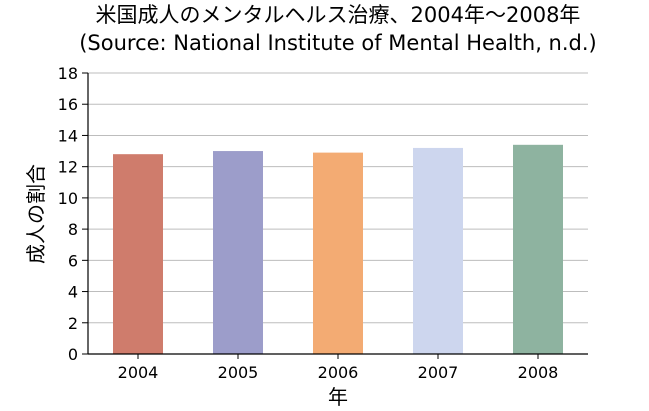 This screenshot has height=411, width=649. Describe the element at coordinates (68, 198) in the screenshot. I see `y-tick-label: 10` at that location.